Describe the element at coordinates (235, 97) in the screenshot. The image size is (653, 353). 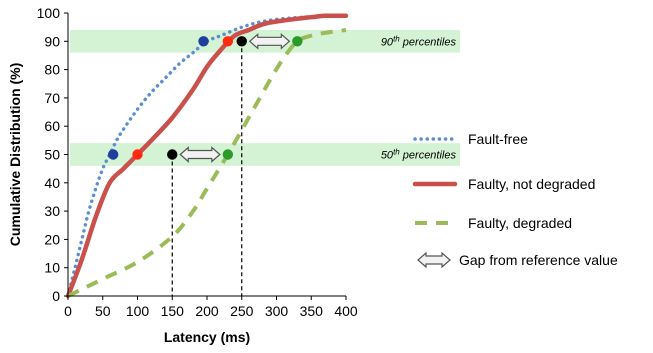
I see `gap-arrows` at that location.